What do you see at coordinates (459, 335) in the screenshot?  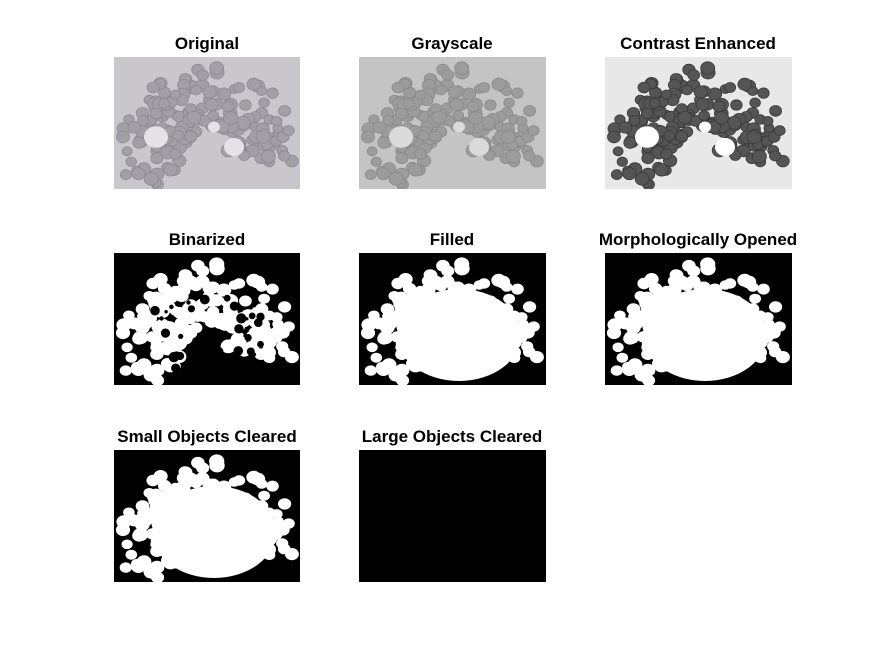 I see `filled-region` at bounding box center [459, 335].